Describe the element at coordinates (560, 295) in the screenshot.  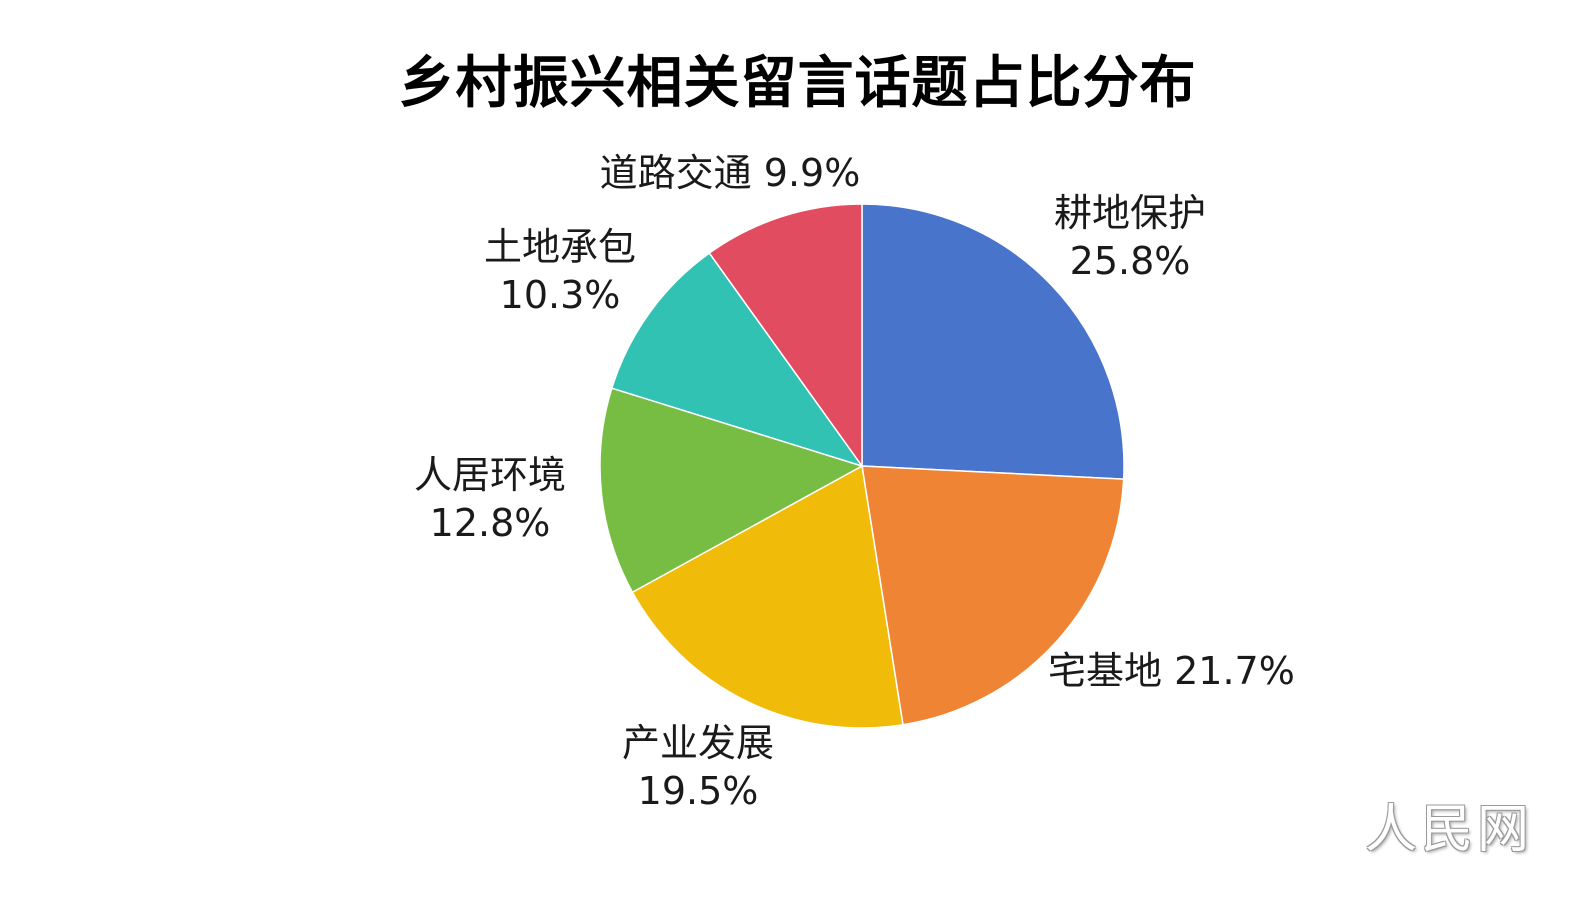
I see `slice-value-5: 10.3%` at that location.